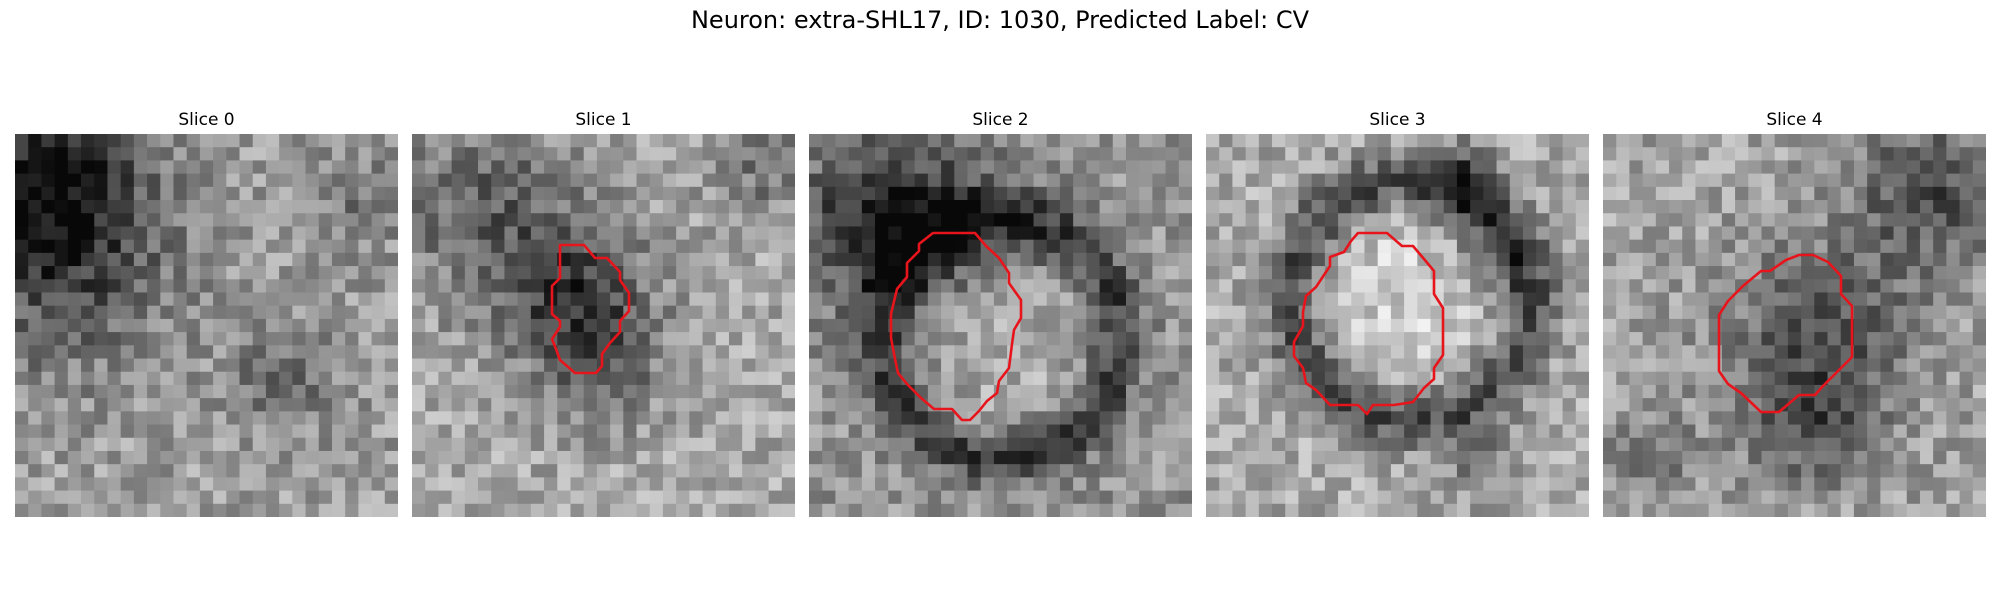 The image size is (2000, 600). I want to click on slice-panel-3: Slice 3, so click(1397, 313).